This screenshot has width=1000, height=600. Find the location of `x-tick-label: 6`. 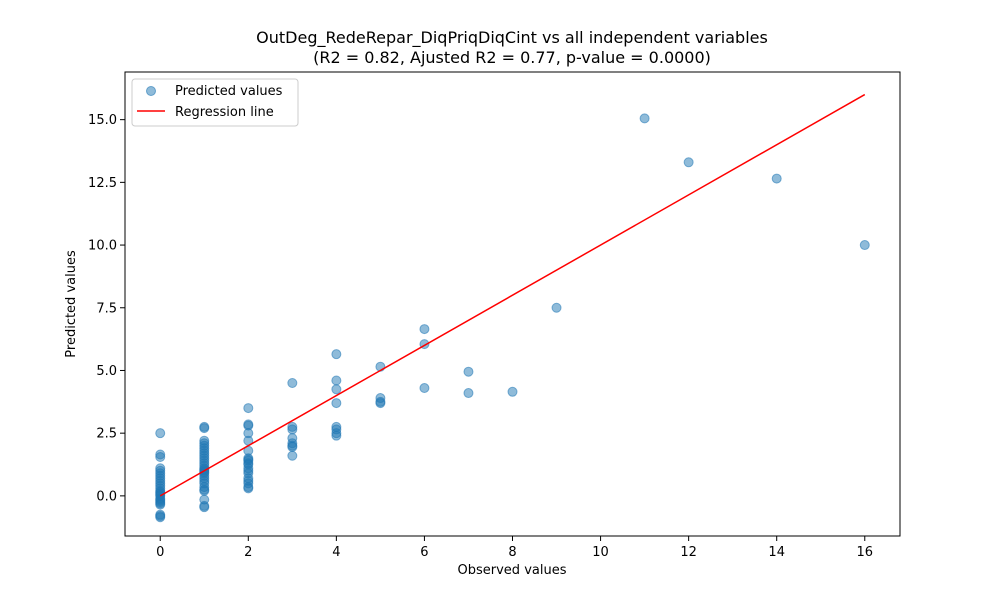

x-tick-label: 6 is located at coordinates (424, 552).